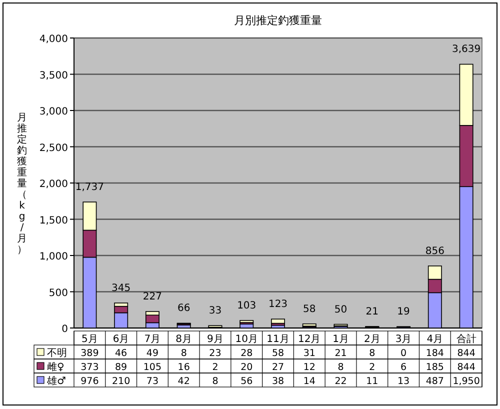 This screenshot has height=409, width=500. Describe the element at coordinates (89, 187) in the screenshot. I see `total-label: 1,737` at that location.